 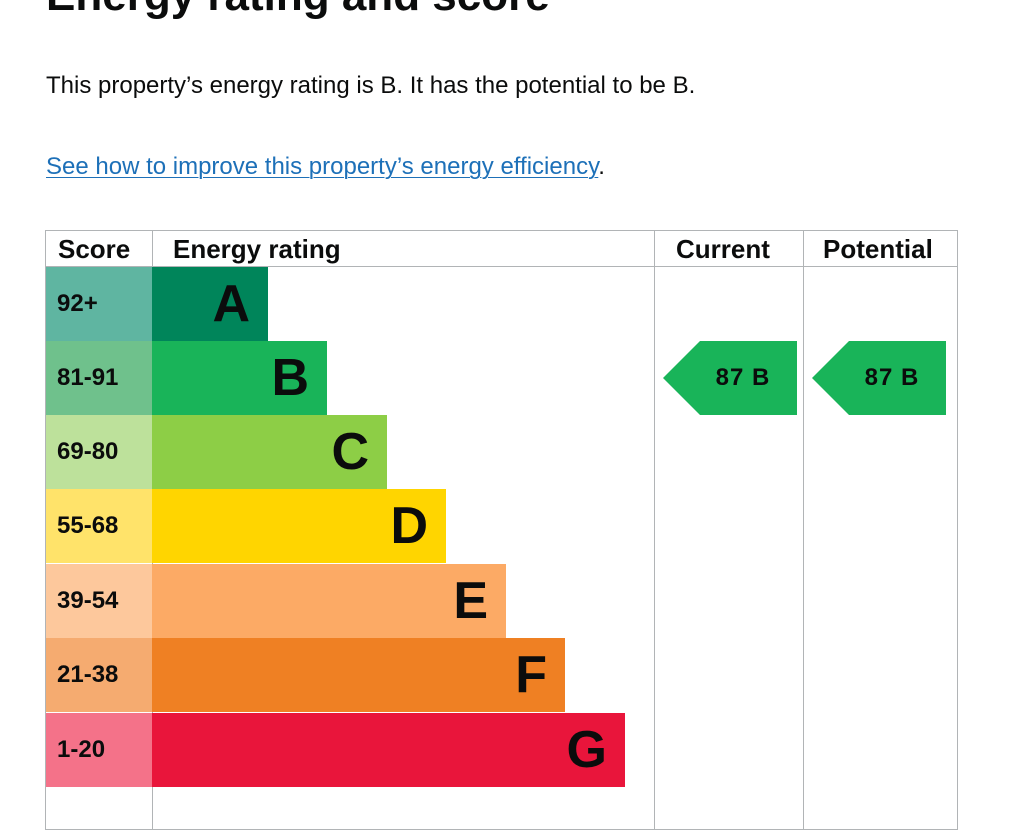 I want to click on band-score-f: 21-38, so click(x=99, y=675).